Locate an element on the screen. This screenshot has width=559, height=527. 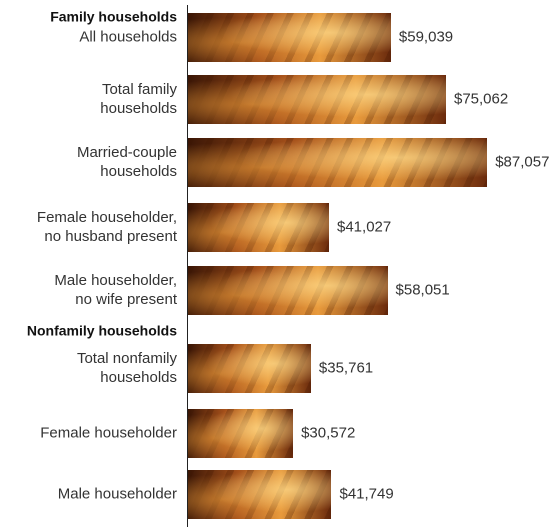
category-label: Male householder is located at coordinates (117, 494).